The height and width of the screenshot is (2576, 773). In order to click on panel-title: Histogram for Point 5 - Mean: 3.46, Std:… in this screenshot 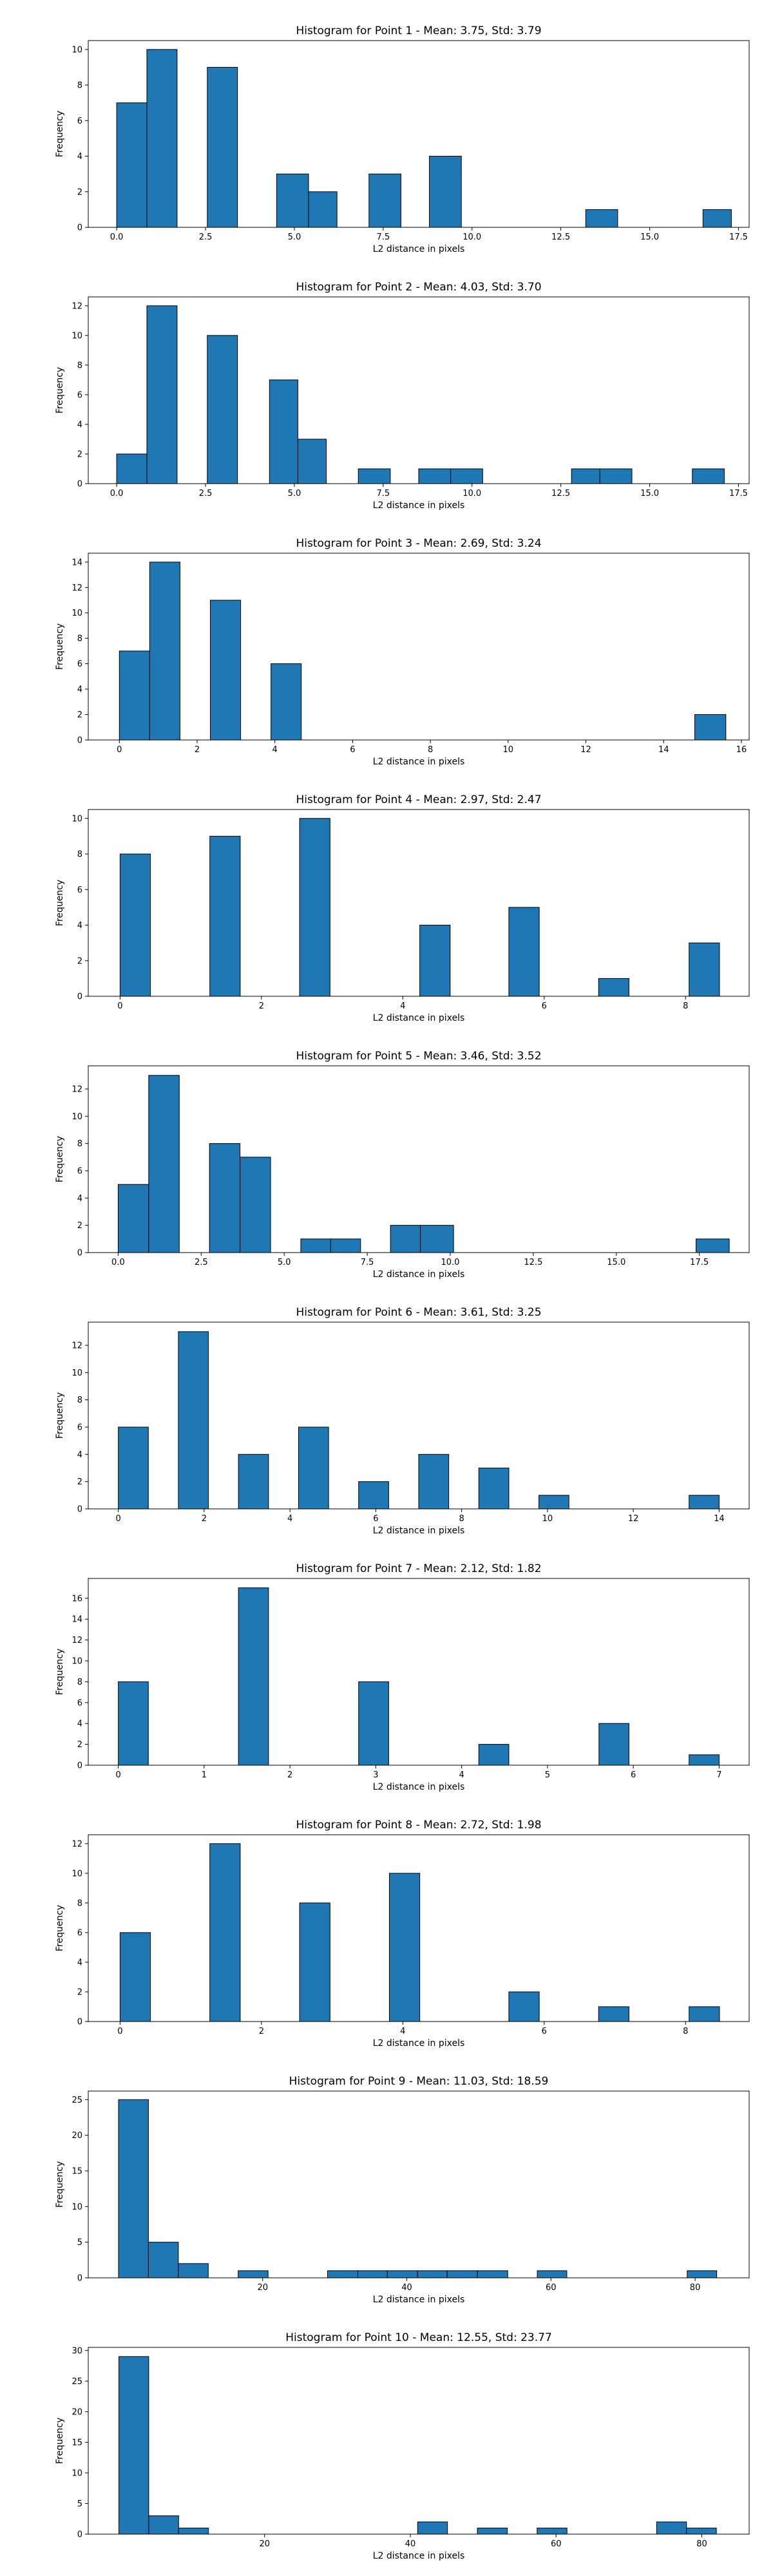, I will do `click(418, 1057)`.